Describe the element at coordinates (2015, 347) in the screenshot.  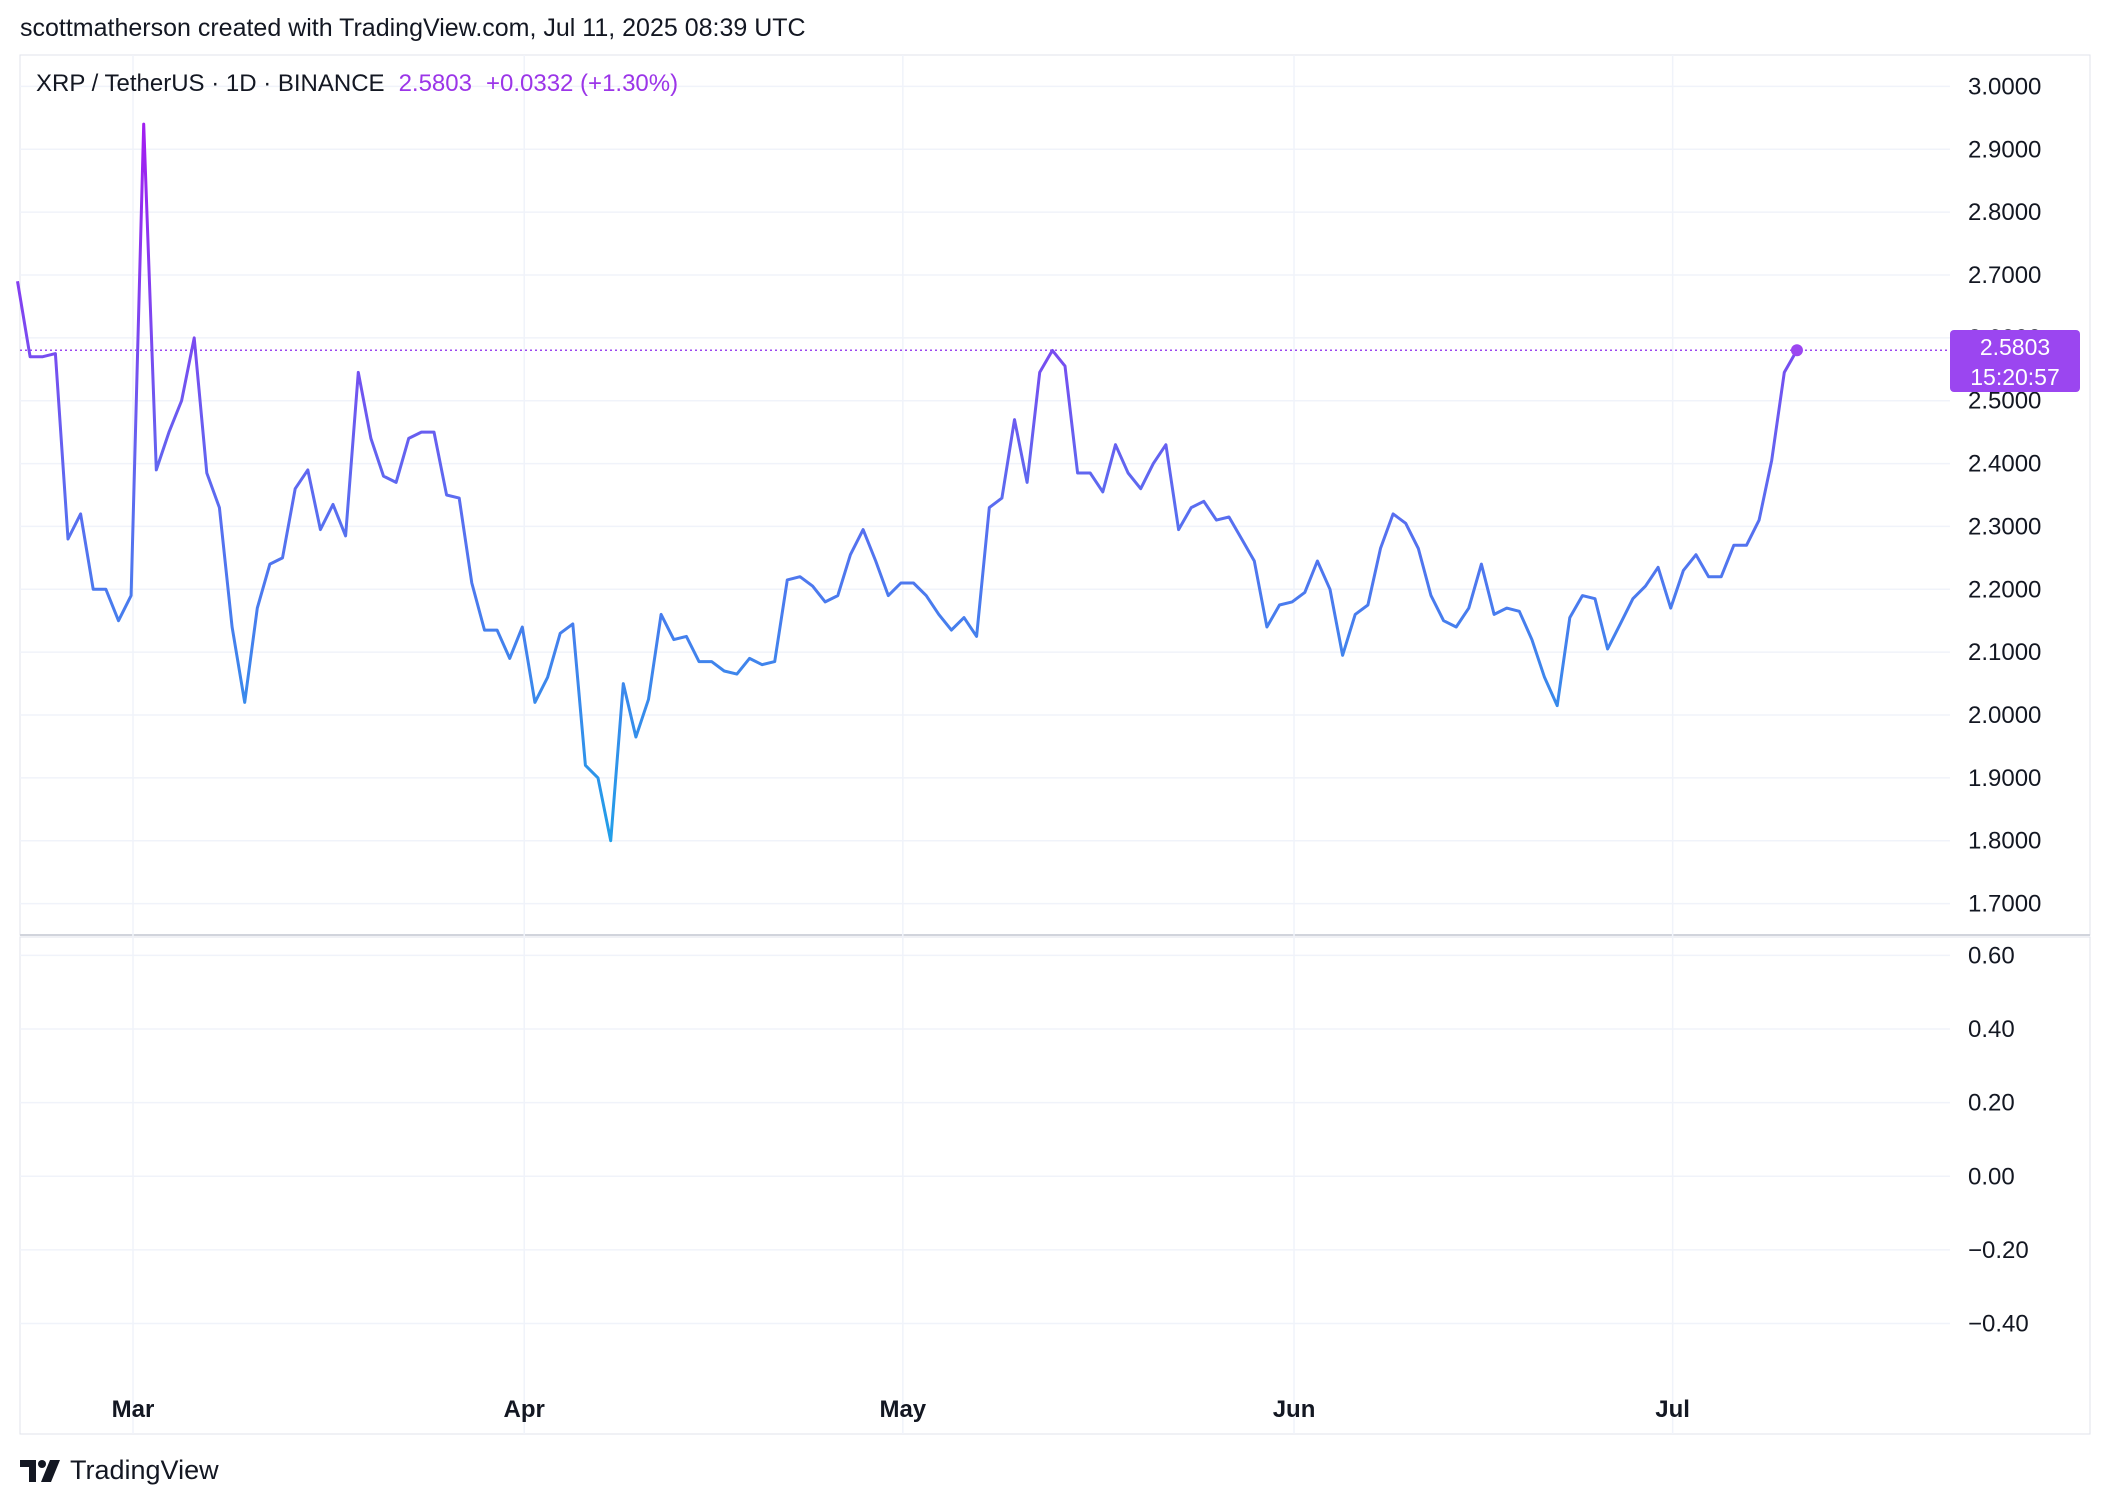
I see `last-price-value: 2.5803` at that location.